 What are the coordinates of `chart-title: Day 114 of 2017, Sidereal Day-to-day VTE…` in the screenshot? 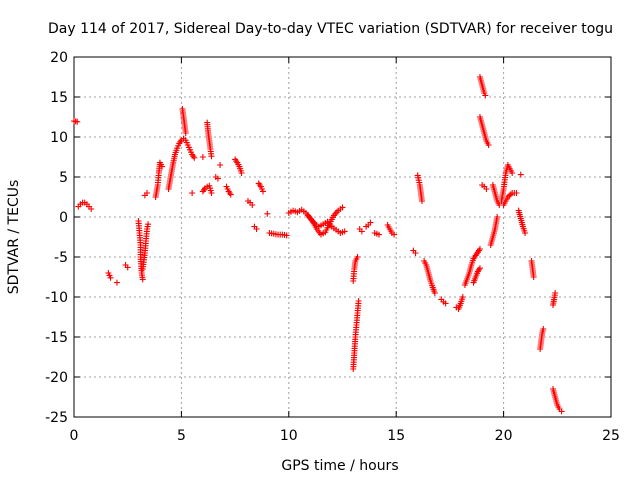 It's located at (330, 29).